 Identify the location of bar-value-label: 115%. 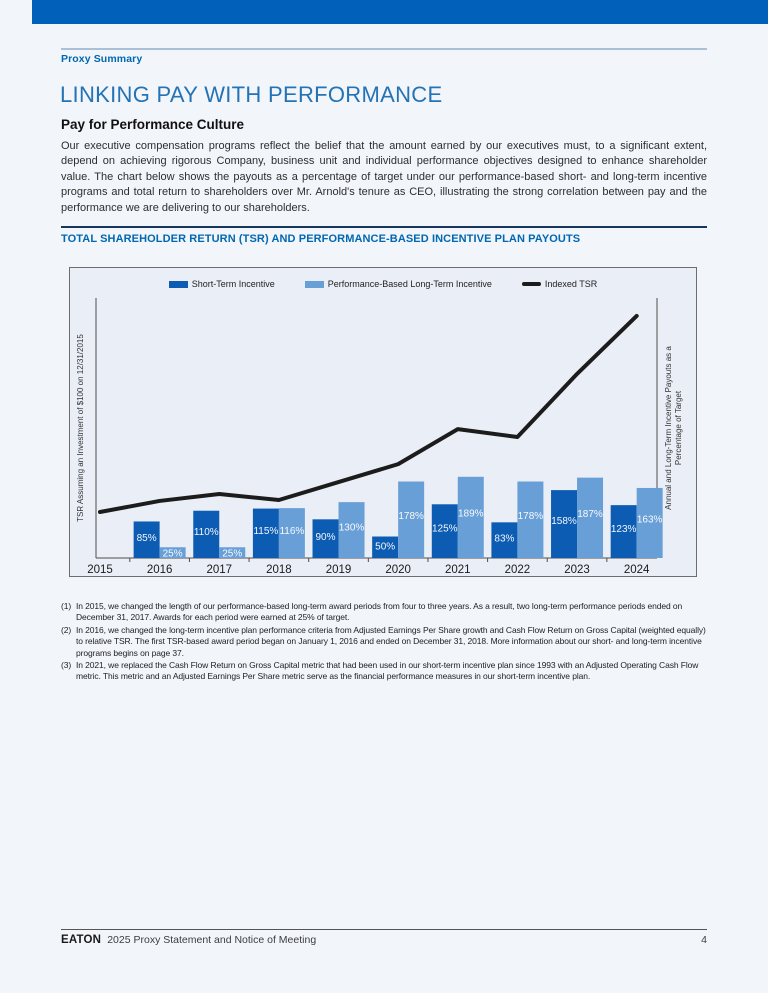
(265, 531).